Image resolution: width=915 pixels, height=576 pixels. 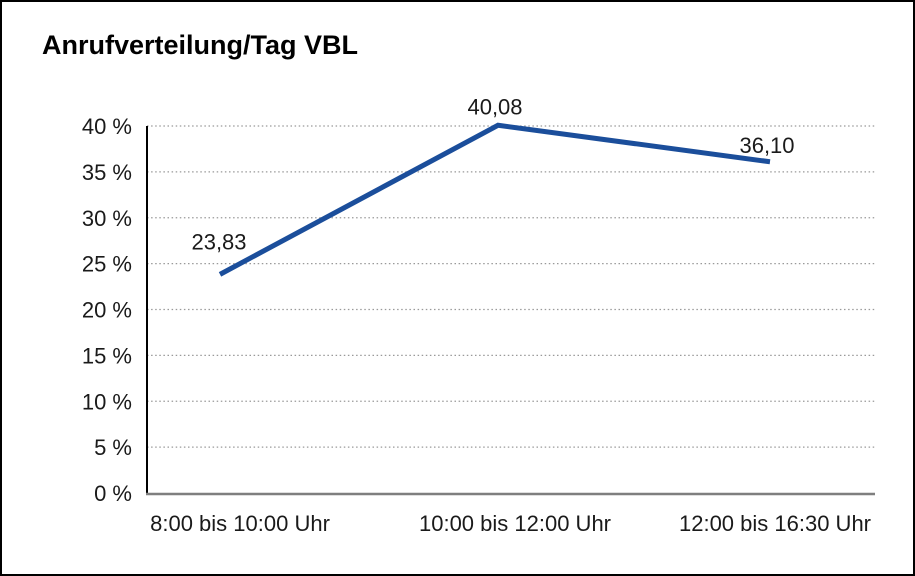 What do you see at coordinates (494, 106) in the screenshot?
I see `data-point-label: 40,08` at bounding box center [494, 106].